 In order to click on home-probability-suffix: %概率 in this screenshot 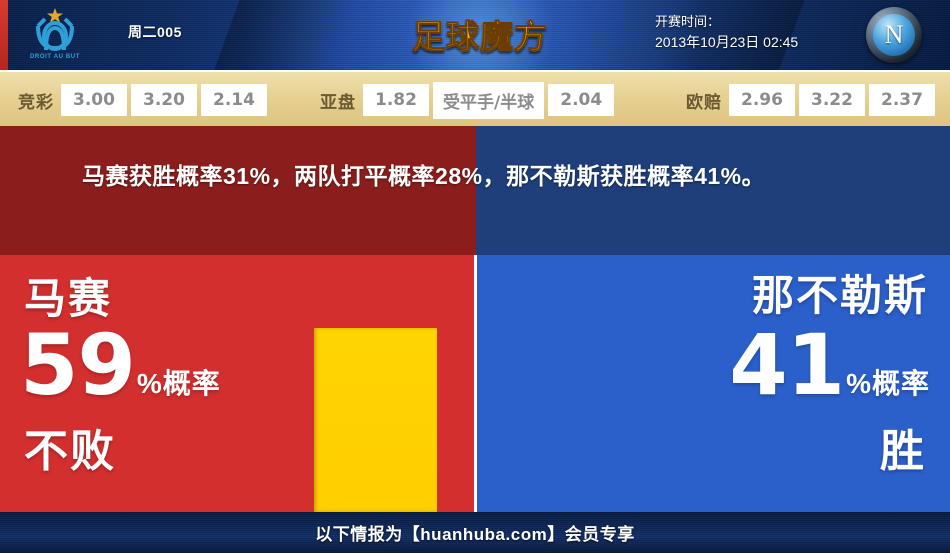, I will do `click(178, 383)`.